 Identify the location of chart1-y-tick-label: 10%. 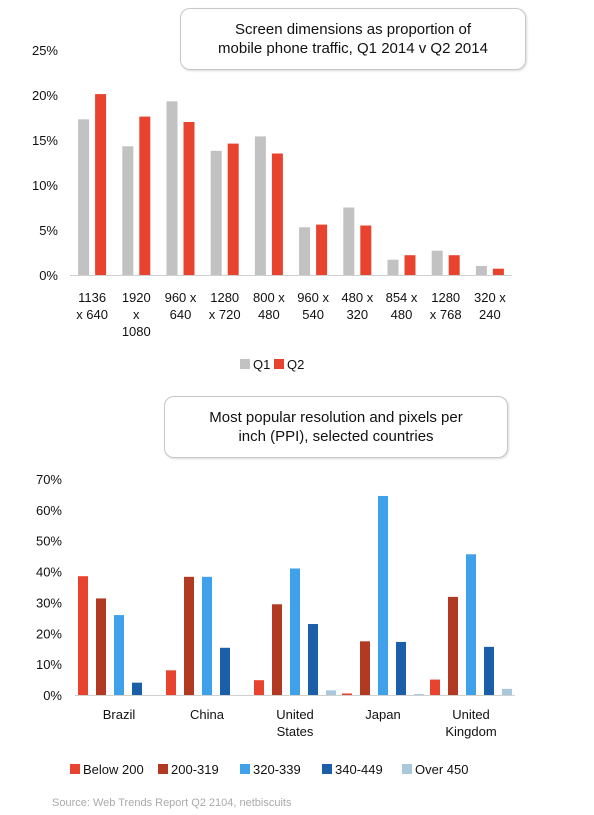
(45, 185).